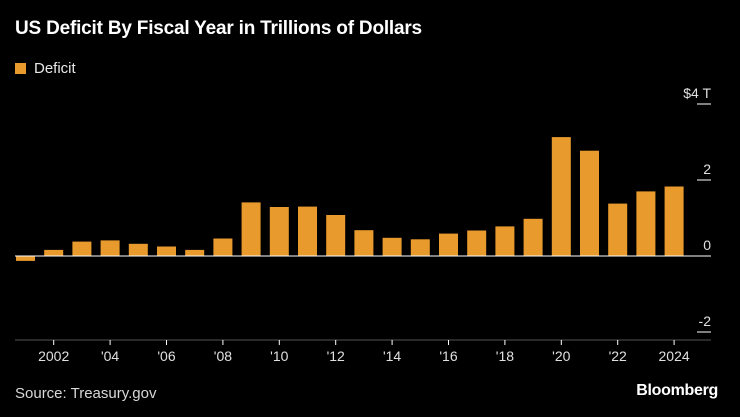 This screenshot has height=417, width=740. What do you see at coordinates (279, 231) in the screenshot?
I see `bar-2010` at bounding box center [279, 231].